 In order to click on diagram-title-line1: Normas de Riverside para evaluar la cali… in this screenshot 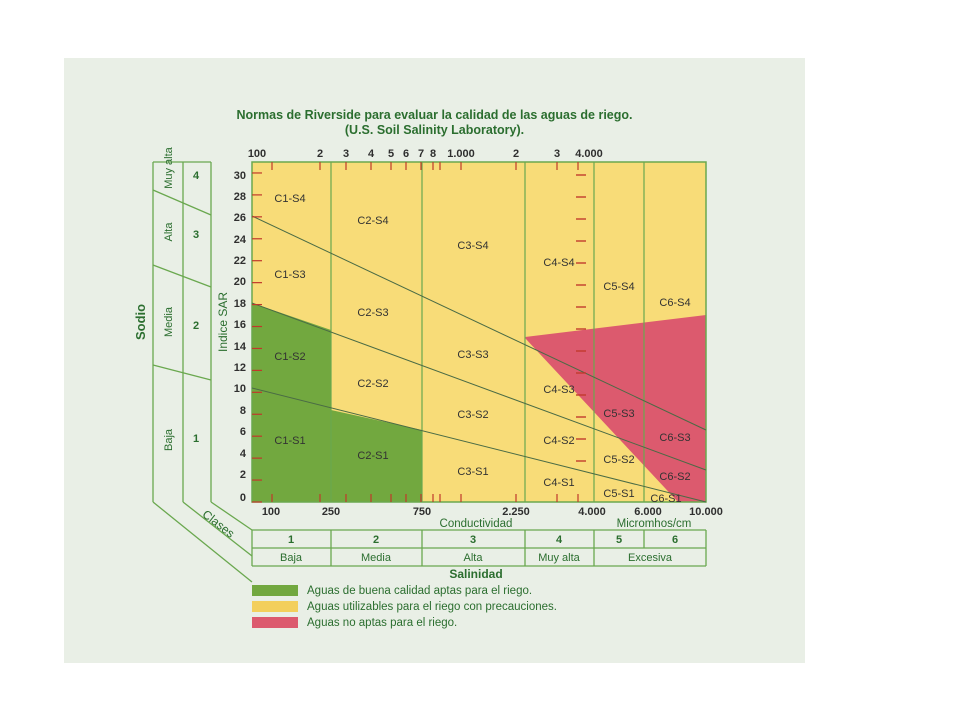, I will do `click(434, 115)`.